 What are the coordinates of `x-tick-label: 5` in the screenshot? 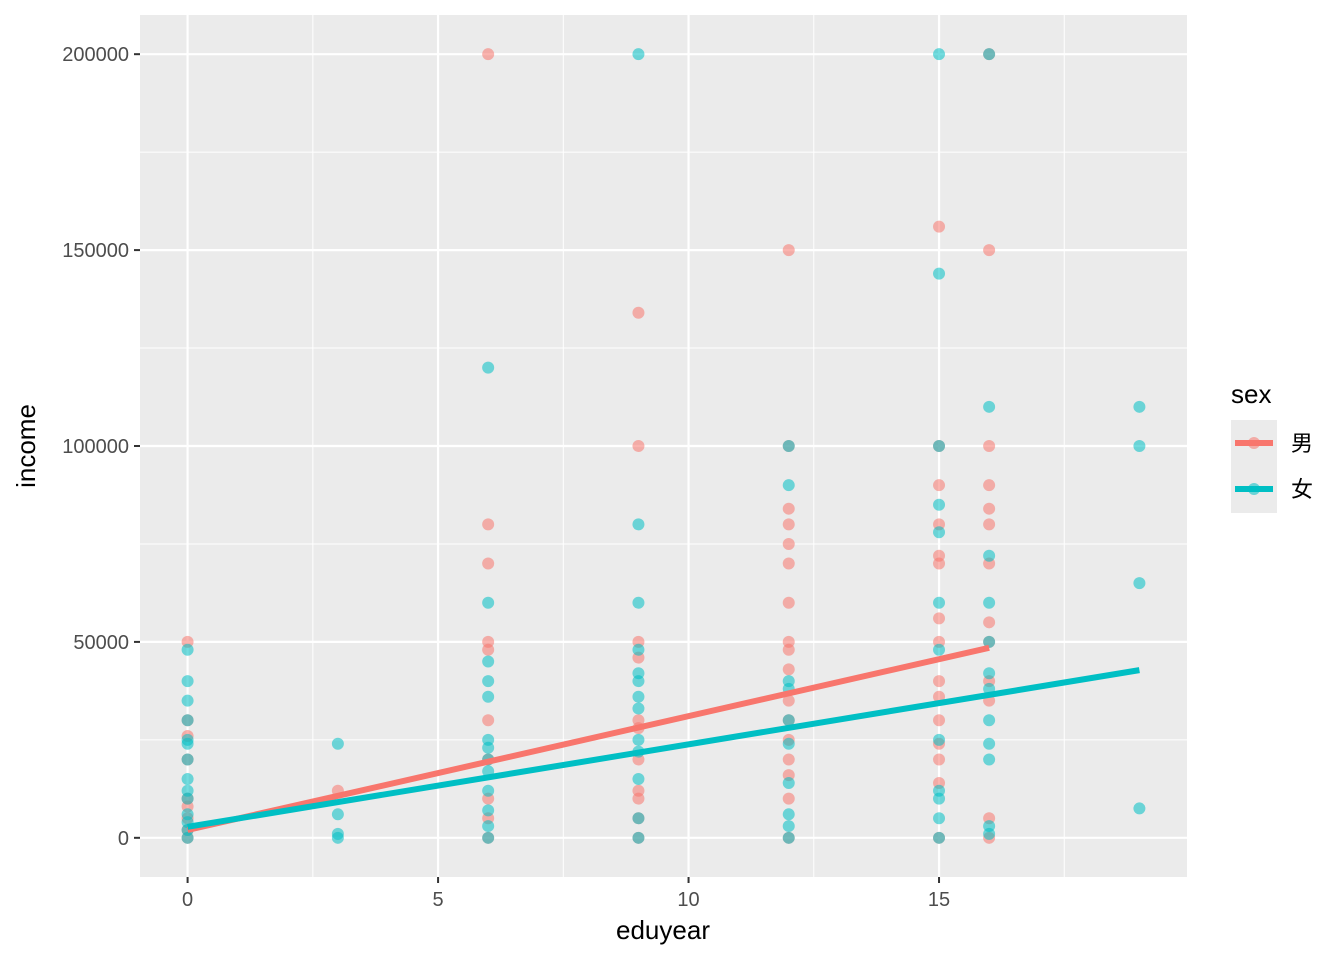 It's located at (438, 900).